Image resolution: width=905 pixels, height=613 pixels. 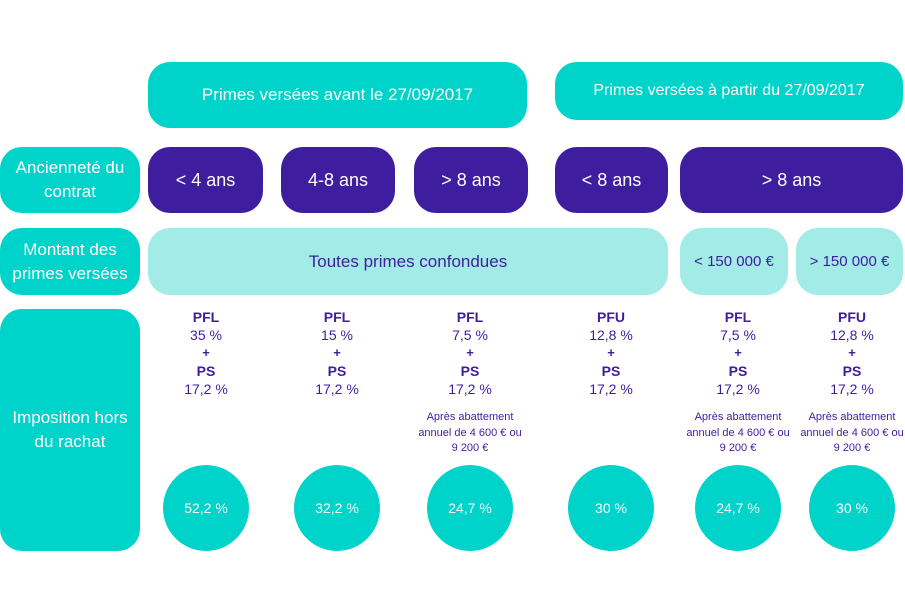 I want to click on montant-toutes: Toutes primes confondues, so click(x=408, y=261).